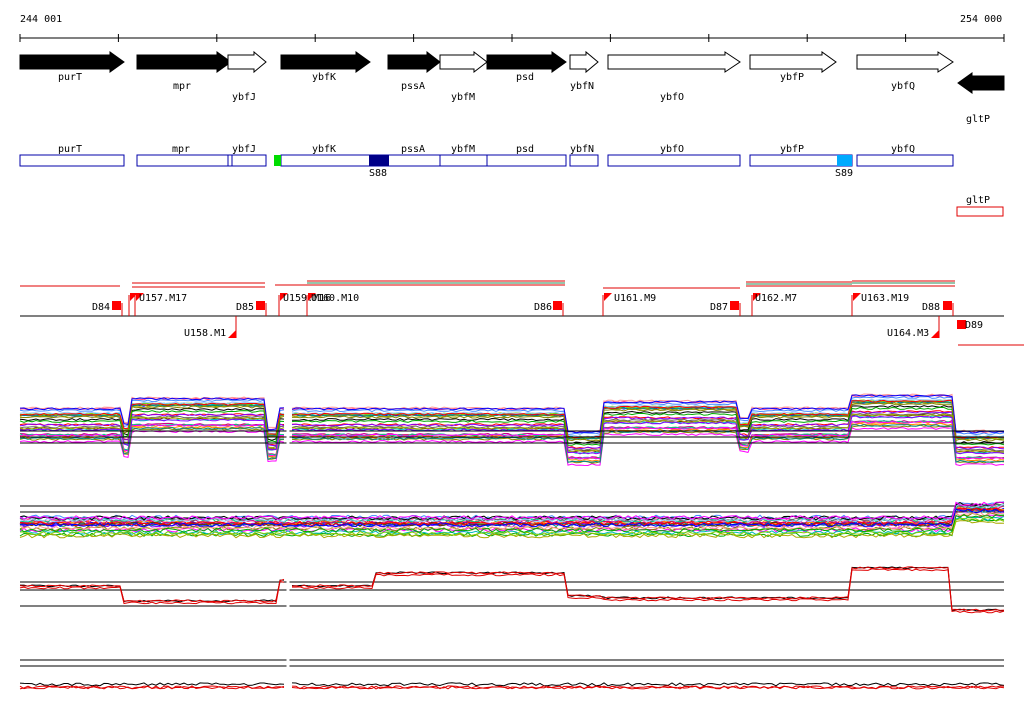  What do you see at coordinates (414, 71) in the screenshot?
I see `gene-pssA: pssA` at bounding box center [414, 71].